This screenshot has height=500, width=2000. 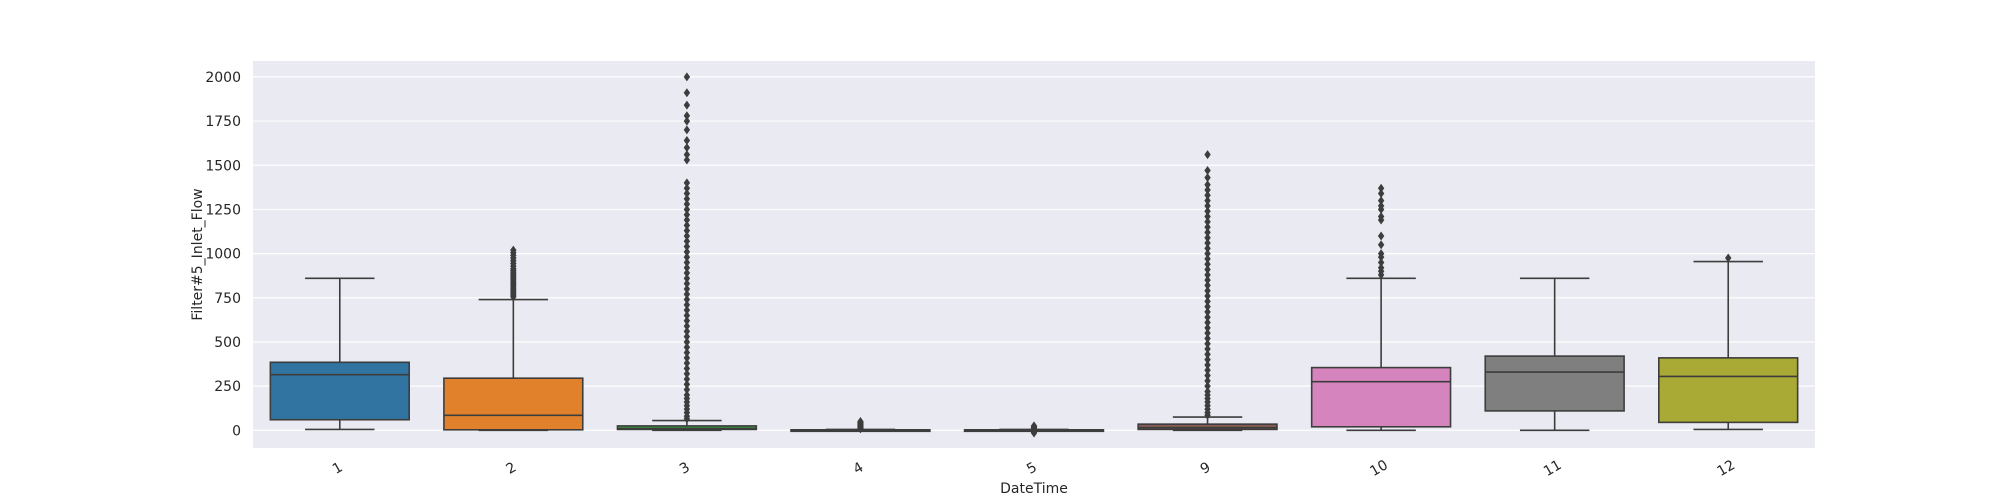 I want to click on y-tick-label: 750, so click(x=227, y=299).